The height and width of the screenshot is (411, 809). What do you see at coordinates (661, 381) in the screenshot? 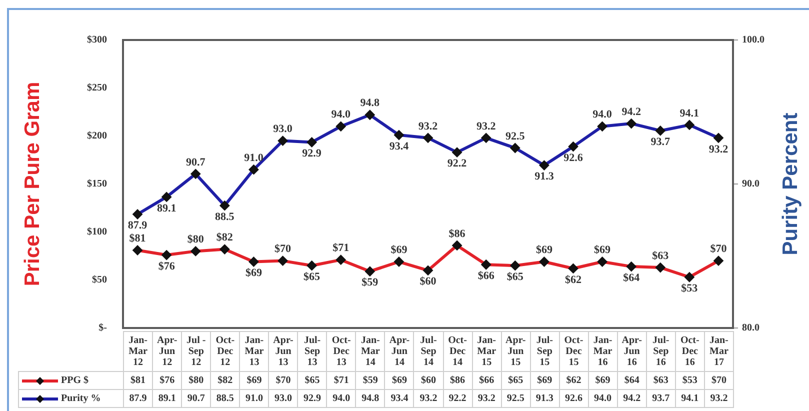
I see `data-label: $63` at bounding box center [661, 381].